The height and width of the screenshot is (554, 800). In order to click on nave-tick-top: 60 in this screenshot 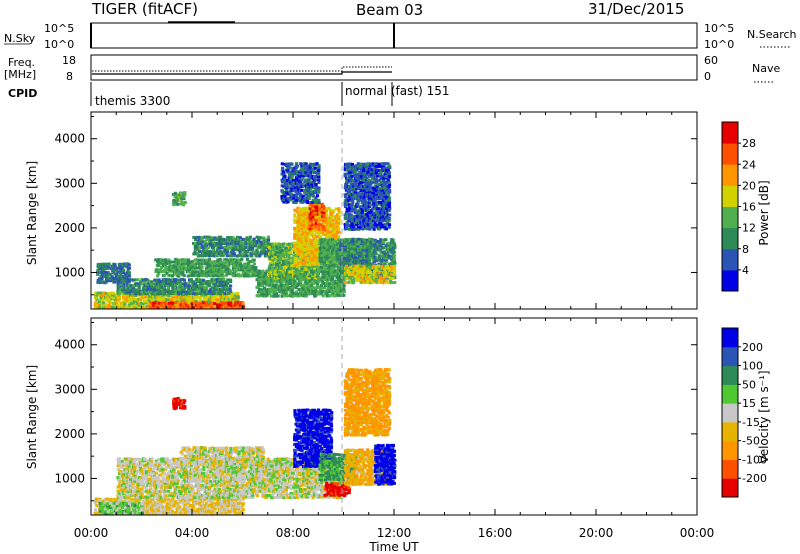, I will do `click(711, 60)`.